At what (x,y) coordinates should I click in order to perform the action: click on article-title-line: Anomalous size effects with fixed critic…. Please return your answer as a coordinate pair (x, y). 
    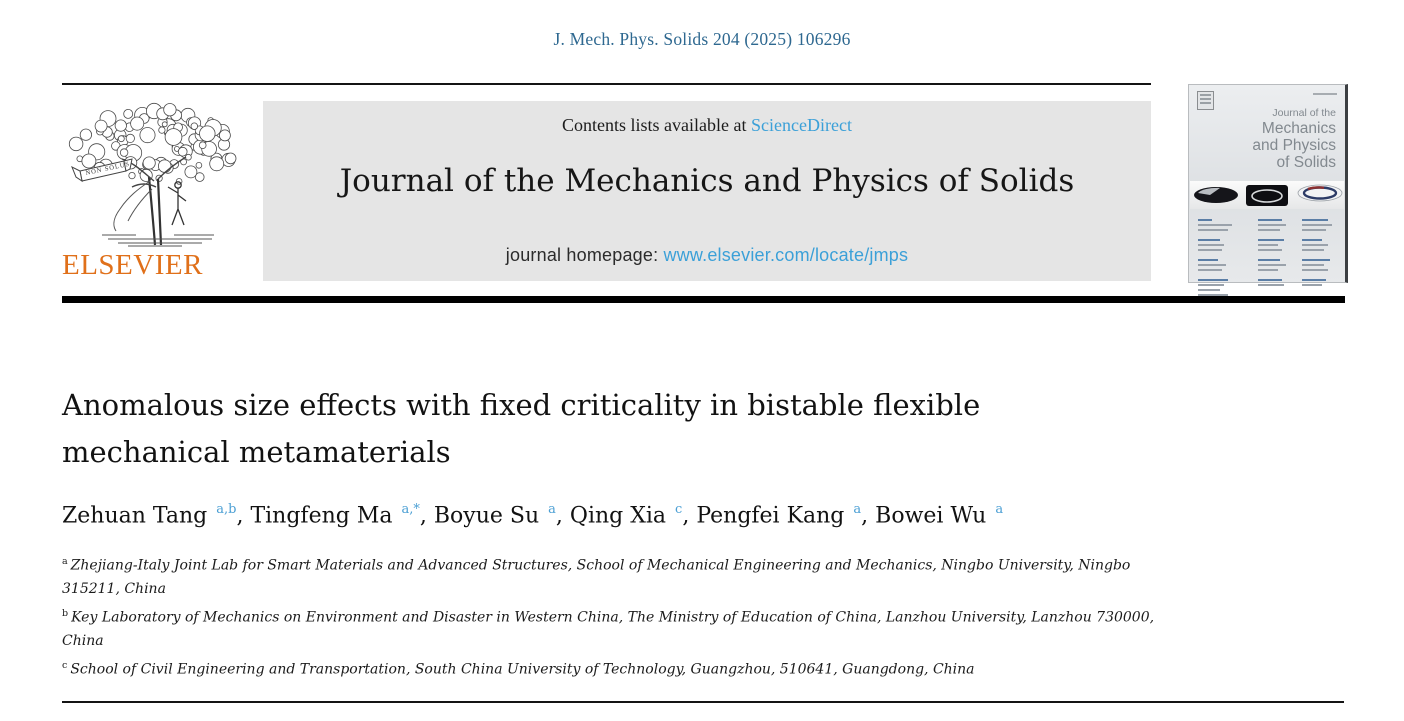
    Looking at the image, I should click on (521, 405).